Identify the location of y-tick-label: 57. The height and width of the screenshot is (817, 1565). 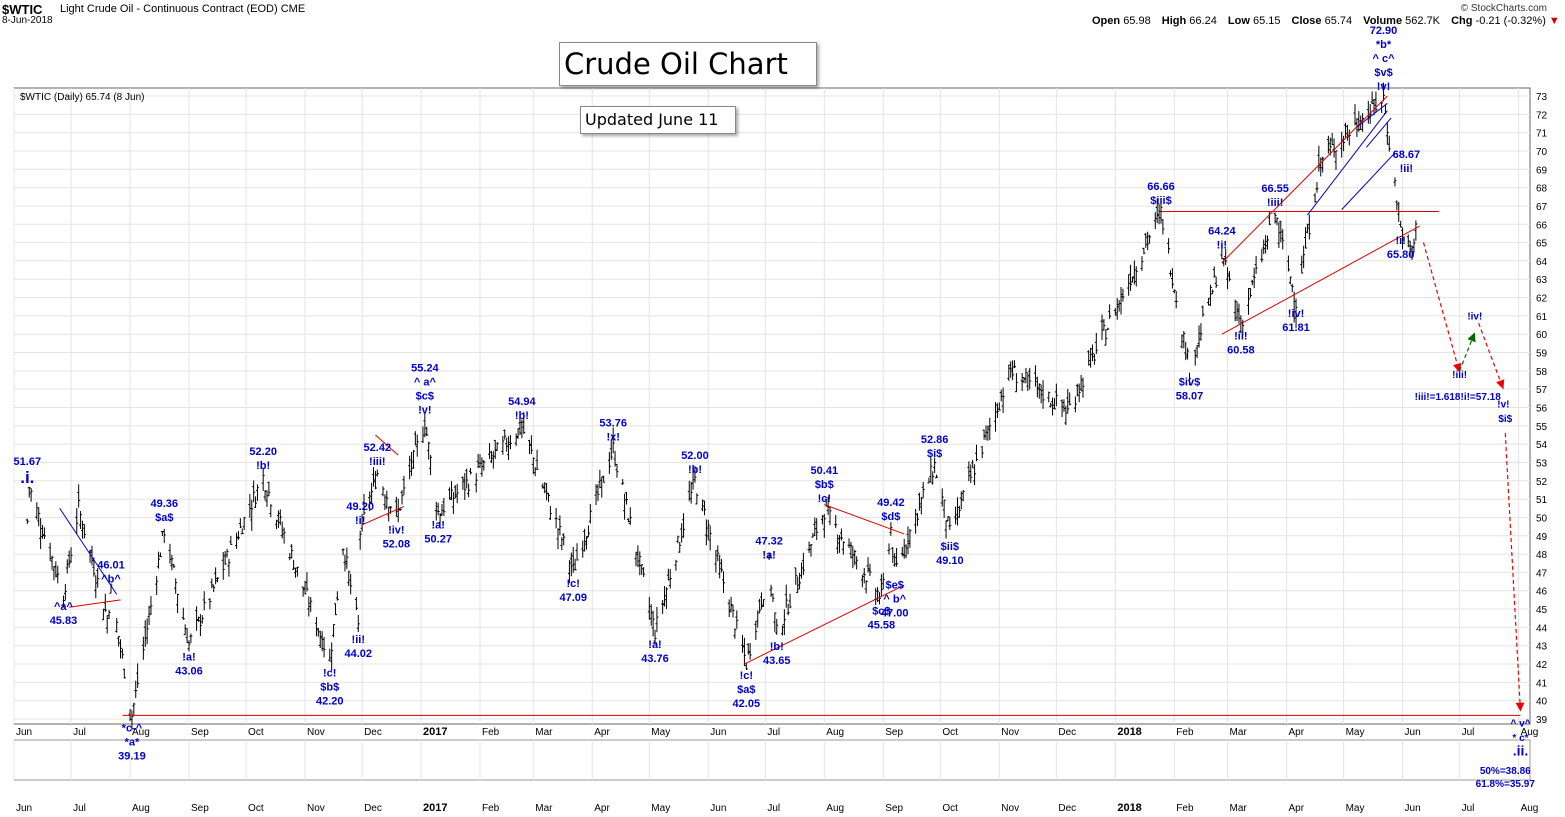
(1542, 390).